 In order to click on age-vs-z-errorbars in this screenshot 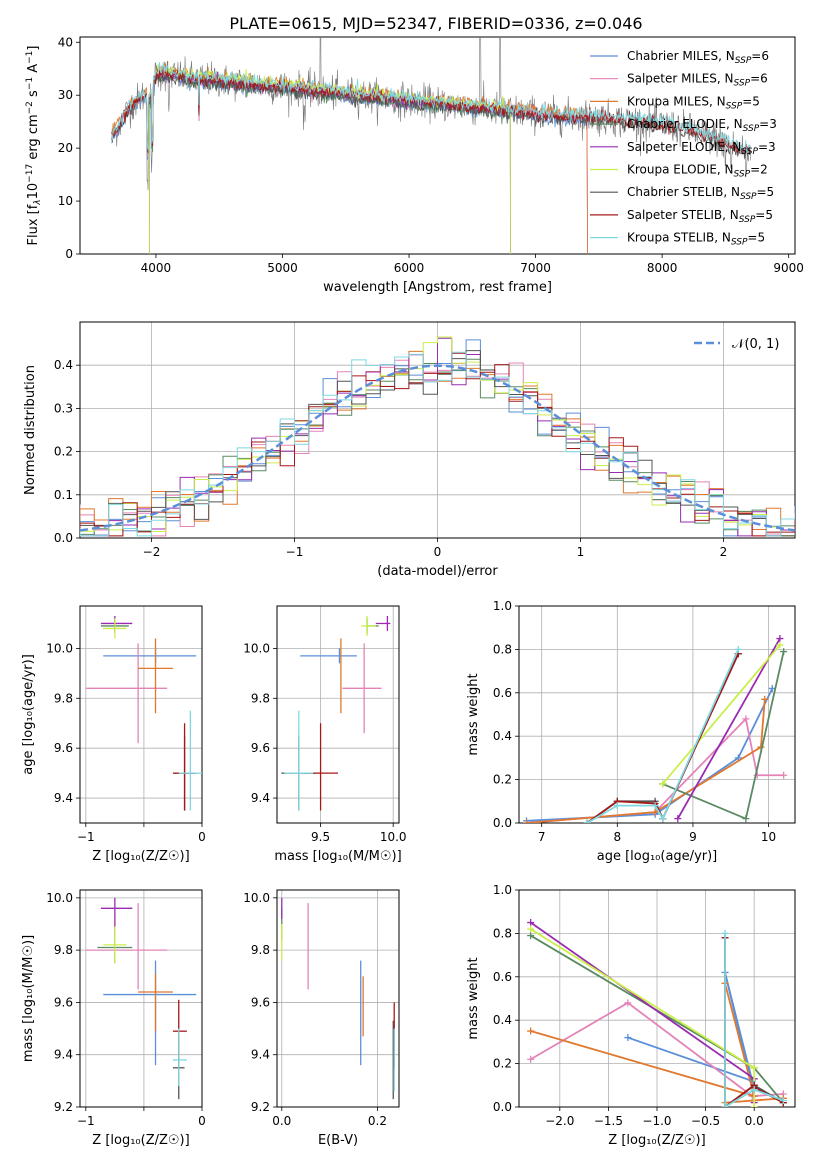, I will do `click(143, 713)`.